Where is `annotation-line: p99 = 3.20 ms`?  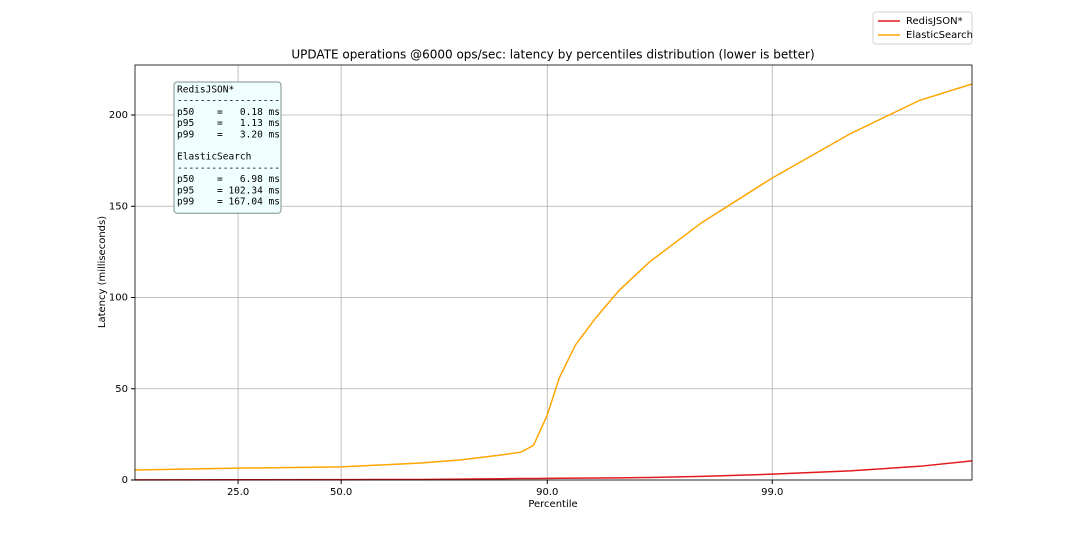 annotation-line: p99 = 3.20 ms is located at coordinates (228, 134).